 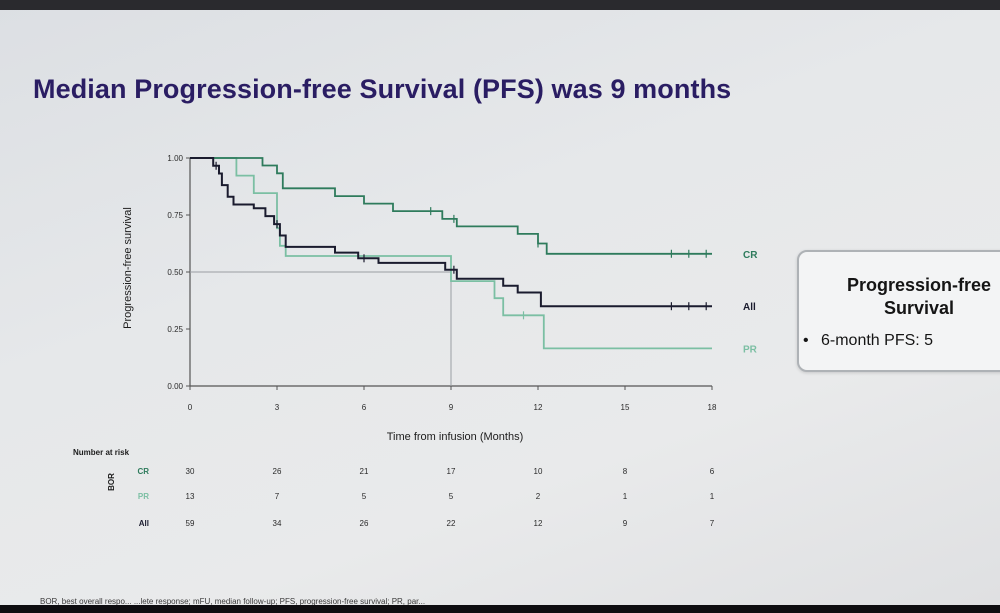 What do you see at coordinates (538, 523) in the screenshot?
I see `risk-cell: 12` at bounding box center [538, 523].